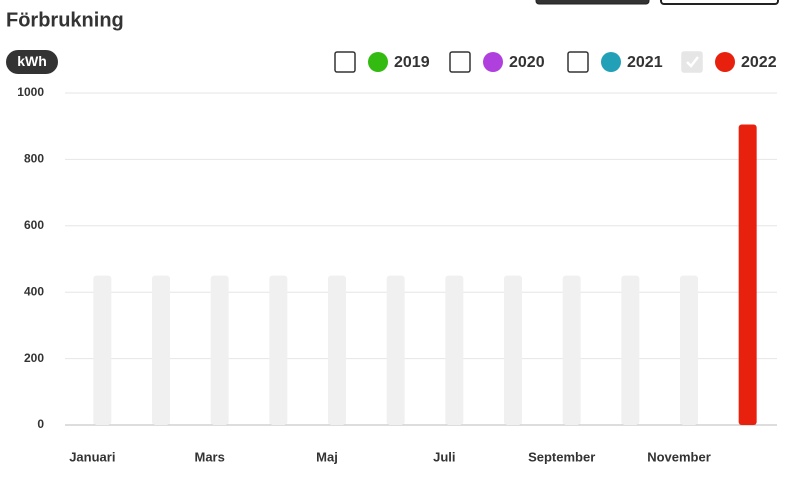 This screenshot has width=796, height=488. I want to click on legend-label: 2020, so click(527, 62).